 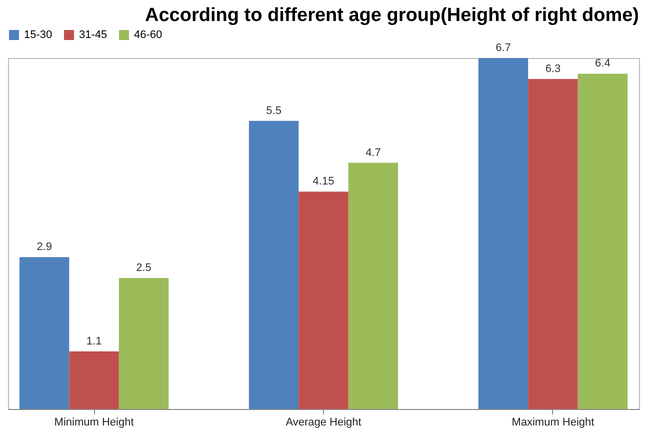 What do you see at coordinates (94, 422) in the screenshot?
I see `x-tick-label: Minimum Height` at bounding box center [94, 422].